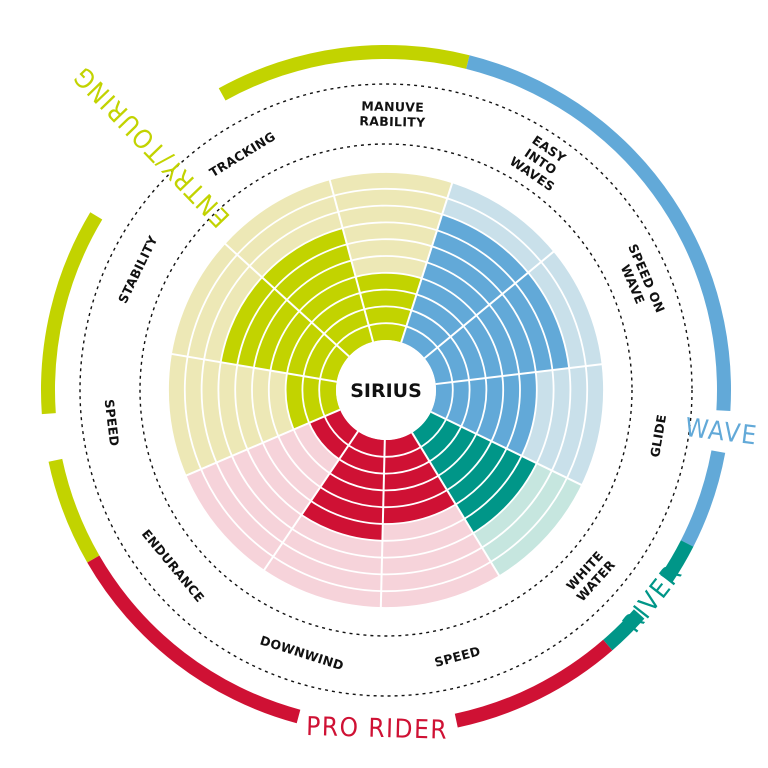 This screenshot has height=768, width=768. I want to click on category-arc-wave, so click(703, 498).